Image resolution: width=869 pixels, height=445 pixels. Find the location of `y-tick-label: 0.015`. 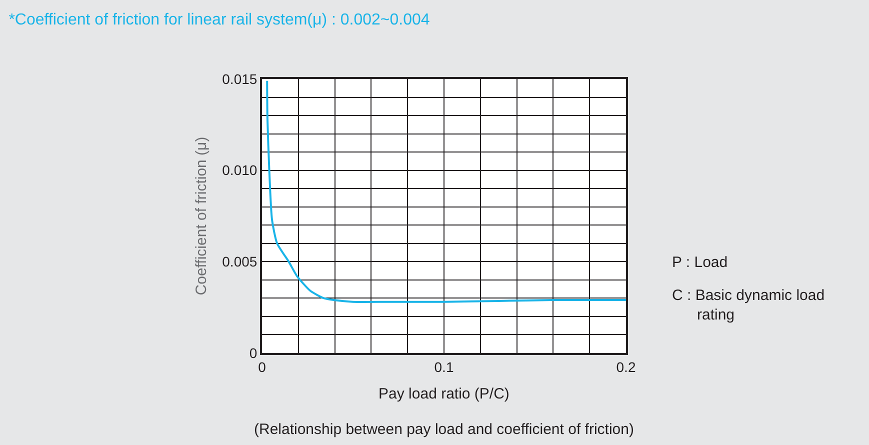

y-tick-label: 0.015 is located at coordinates (240, 78).